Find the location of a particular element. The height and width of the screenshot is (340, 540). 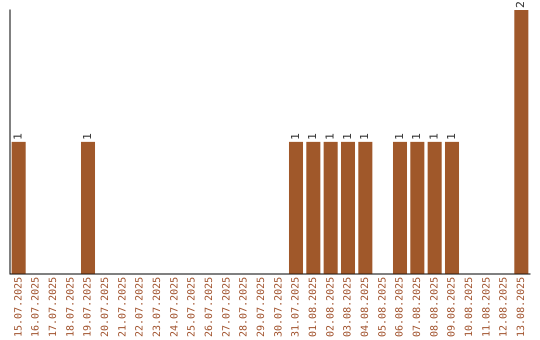

x-tick-label: 21.07.2025 is located at coordinates (122, 307).